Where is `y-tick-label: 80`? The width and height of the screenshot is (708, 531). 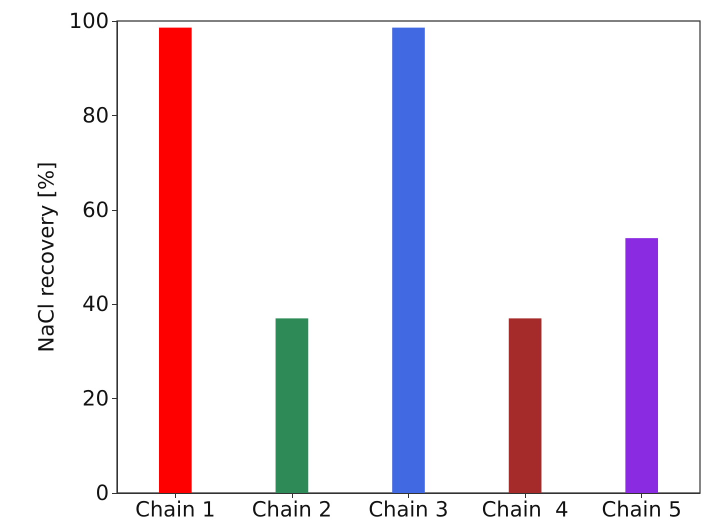 y-tick-label: 80 is located at coordinates (95, 115).